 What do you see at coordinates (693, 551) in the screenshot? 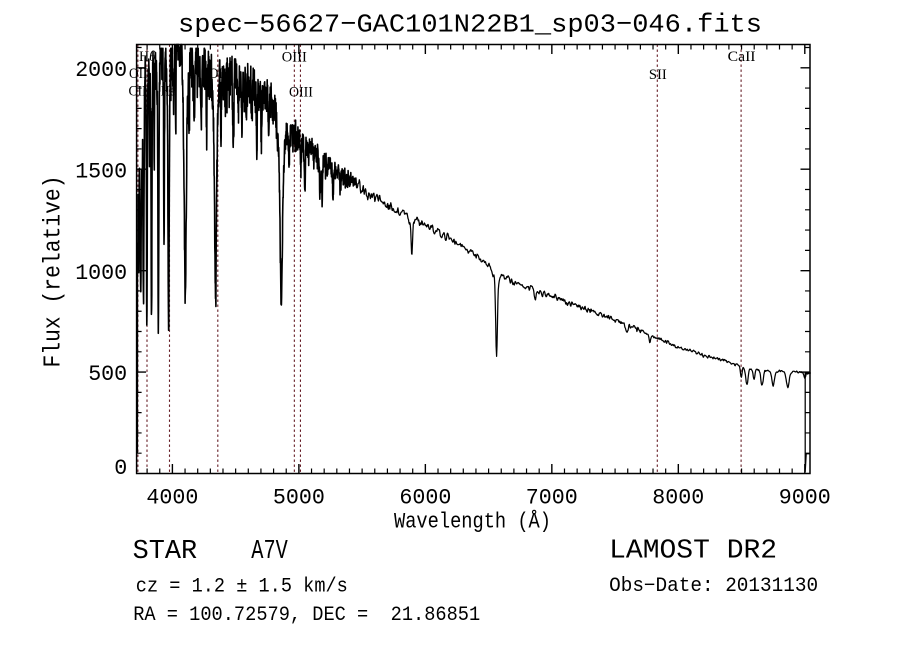
I see `svg-text: LAMOST DR2` at bounding box center [693, 551].